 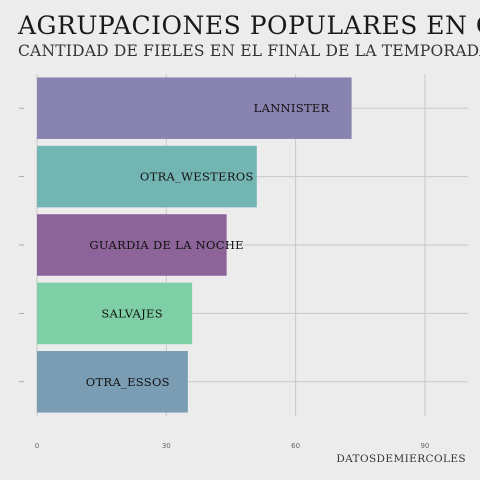 What do you see at coordinates (401, 459) in the screenshot?
I see `chart-caption: DATOSDEMIERCOLES` at bounding box center [401, 459].